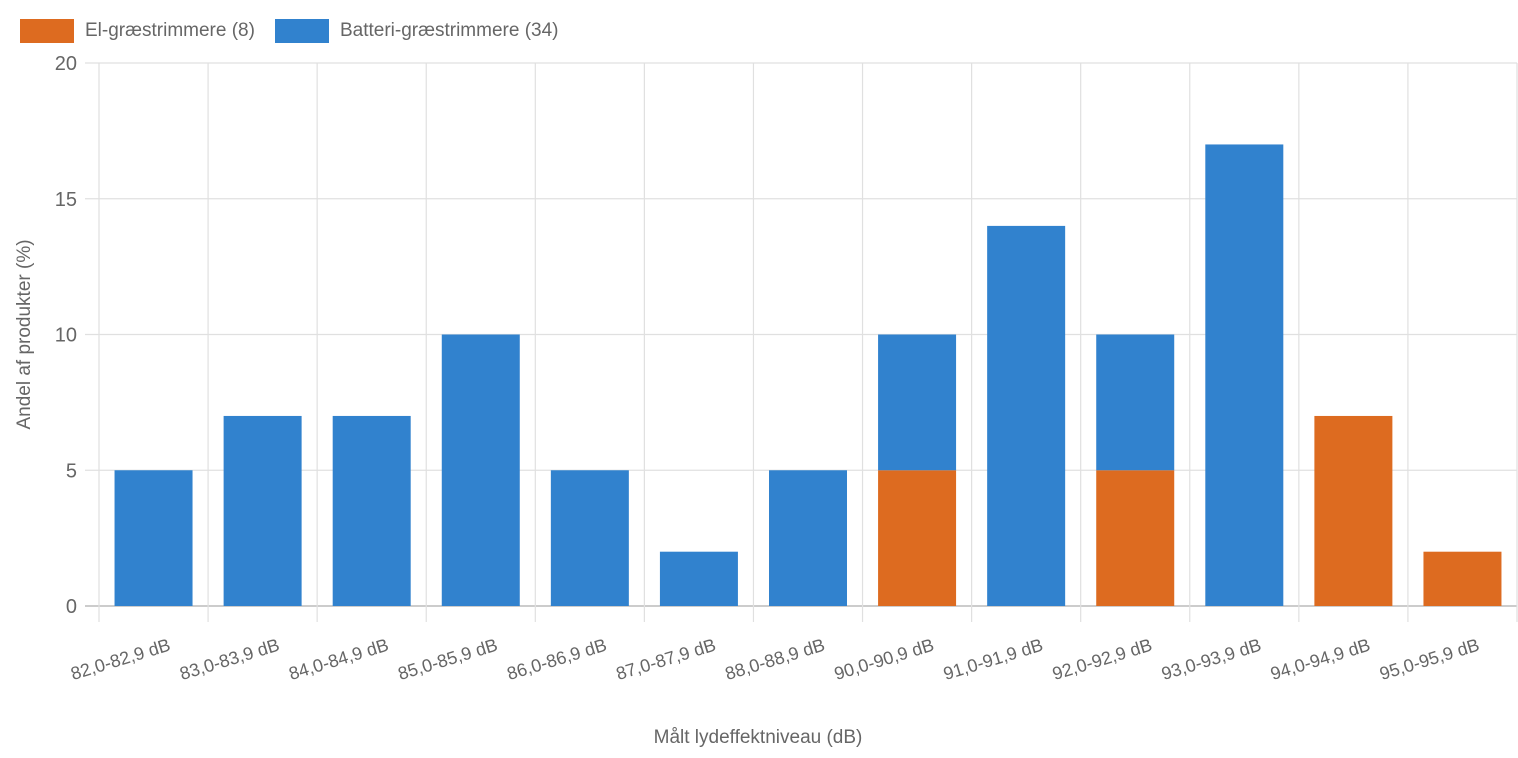 This screenshot has width=1518, height=758. What do you see at coordinates (1102, 659) in the screenshot?
I see `x-tick-label: 92,0-92,9 dB` at bounding box center [1102, 659].